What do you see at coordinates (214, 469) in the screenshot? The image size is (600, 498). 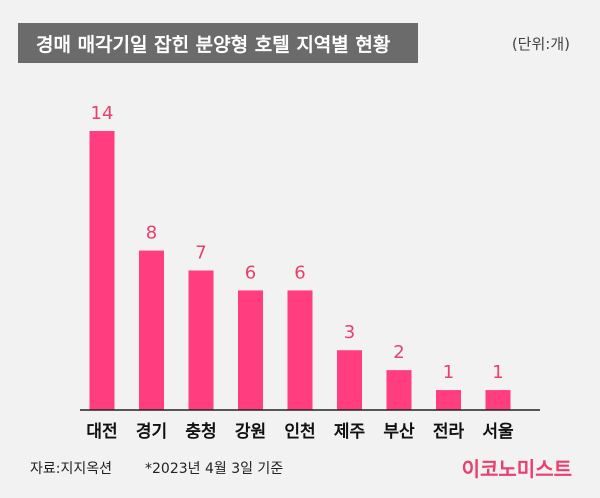 I see `date-note: *2023년 4월 3일 기준` at bounding box center [214, 469].